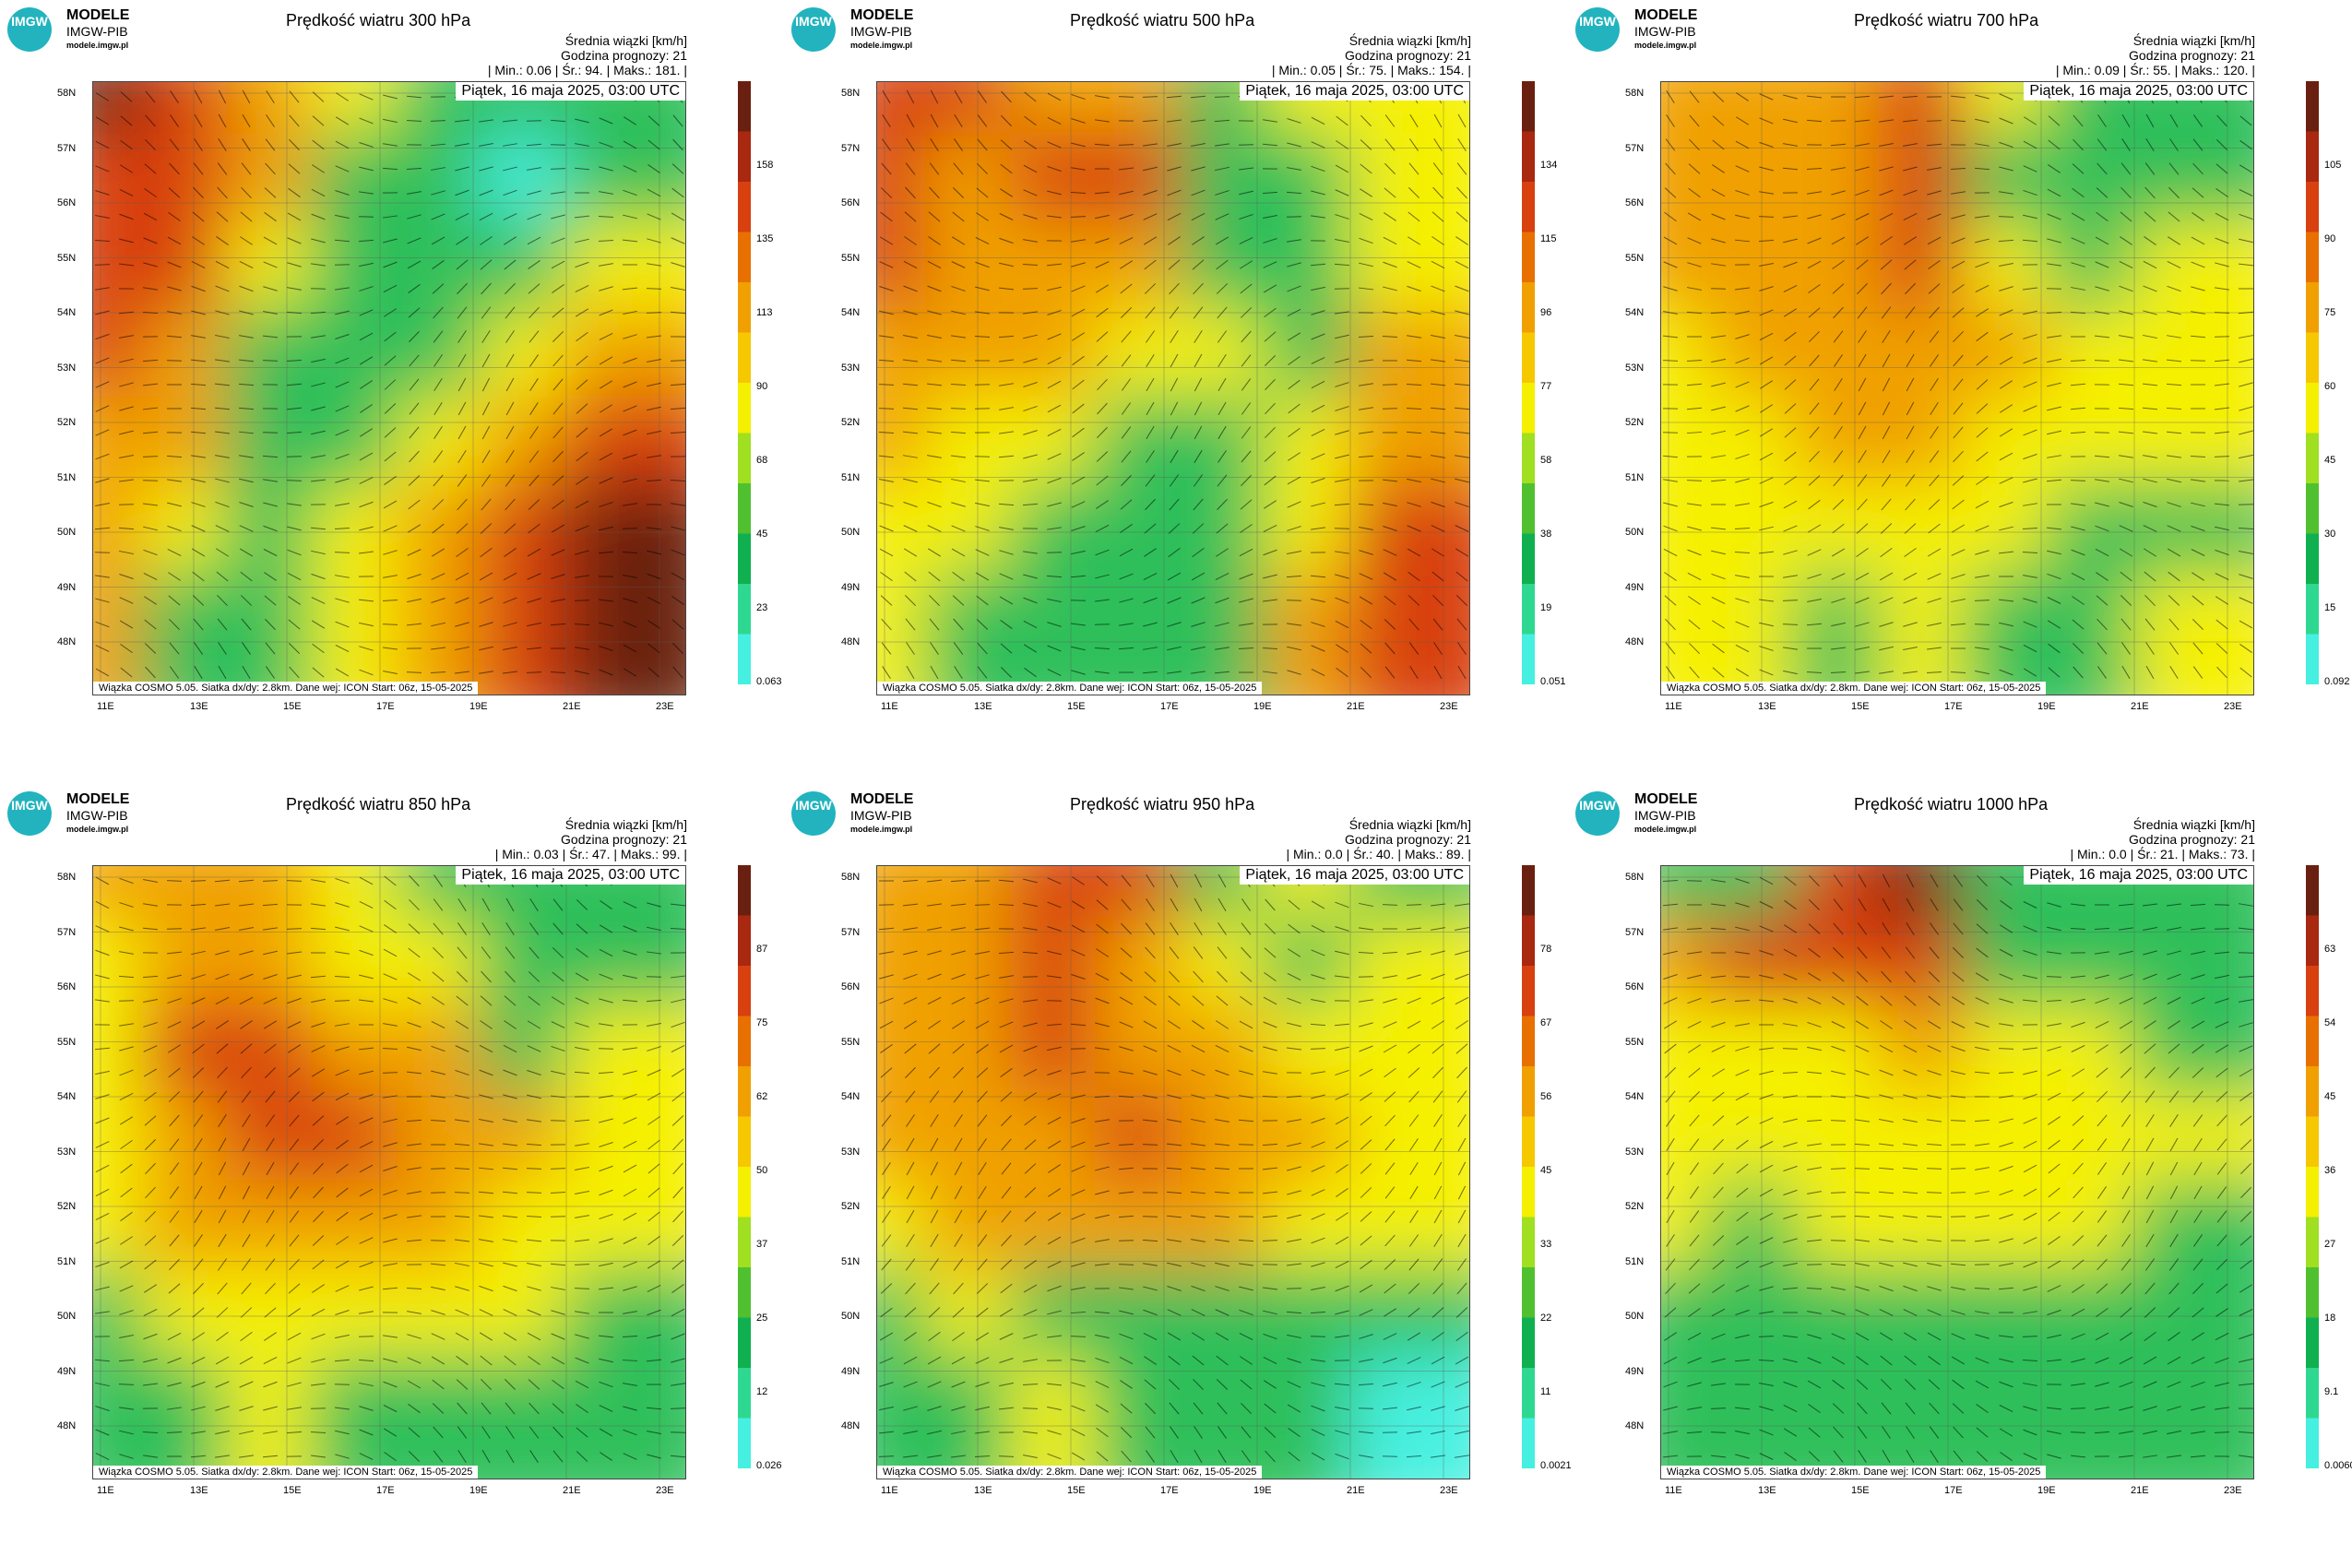 The image size is (2352, 1568). I want to click on colorbar-tick: 105, so click(2333, 165).